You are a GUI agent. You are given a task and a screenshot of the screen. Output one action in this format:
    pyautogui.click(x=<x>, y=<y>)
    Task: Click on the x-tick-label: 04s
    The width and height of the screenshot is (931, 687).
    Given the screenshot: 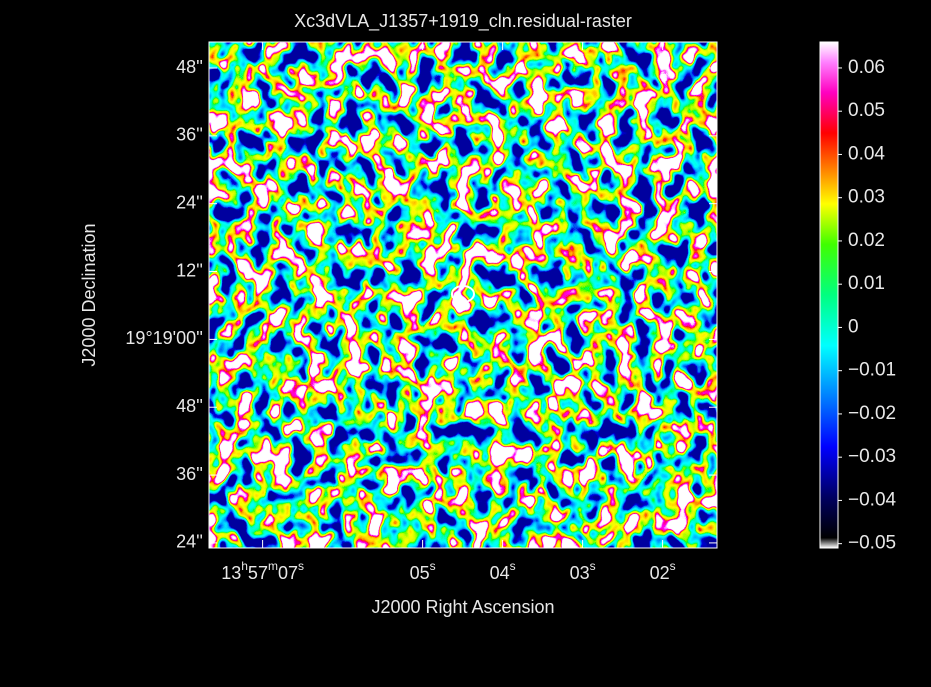 What is the action you would take?
    pyautogui.click(x=503, y=571)
    